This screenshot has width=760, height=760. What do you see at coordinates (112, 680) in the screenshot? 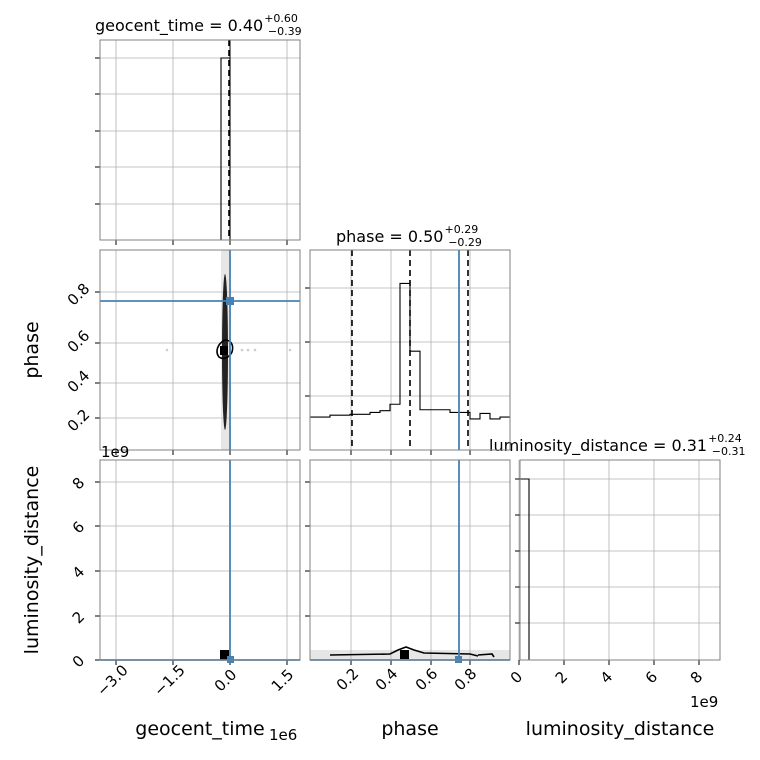
I see `xtick-geo-0: −3.0` at bounding box center [112, 680].